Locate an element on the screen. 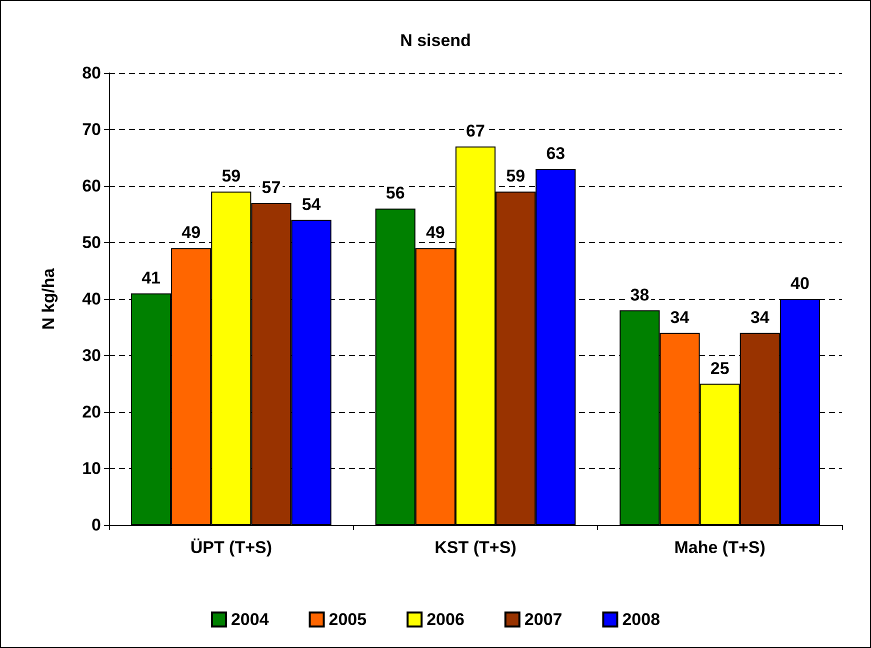 Image resolution: width=871 pixels, height=648 pixels. data-label: 57 is located at coordinates (271, 187).